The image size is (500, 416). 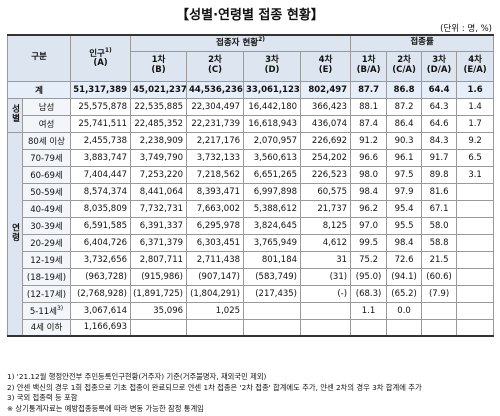 I want to click on cell: 226,523, so click(x=326, y=174).